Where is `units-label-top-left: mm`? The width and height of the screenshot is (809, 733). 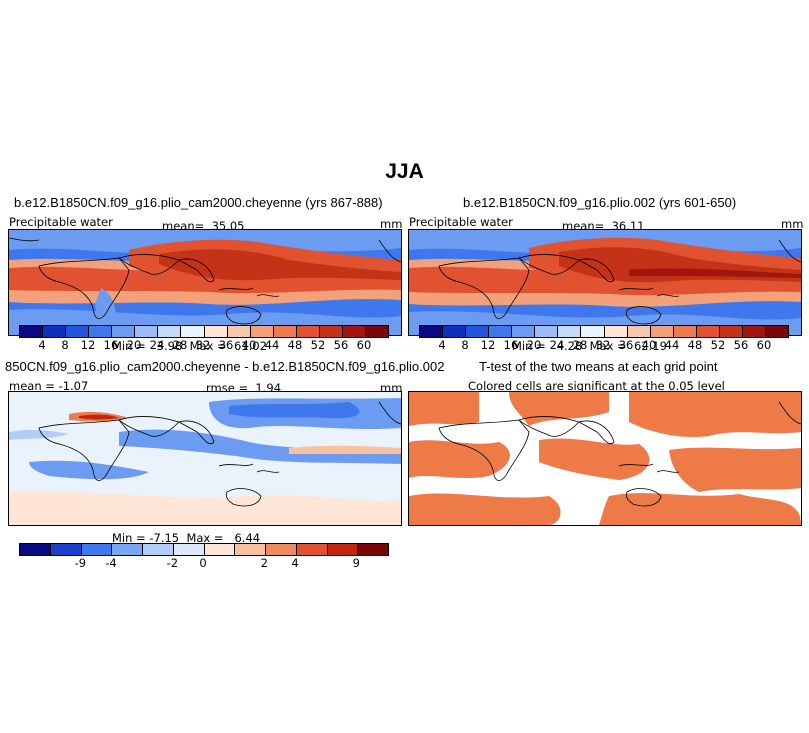 units-label-top-left: mm is located at coordinates (391, 224).